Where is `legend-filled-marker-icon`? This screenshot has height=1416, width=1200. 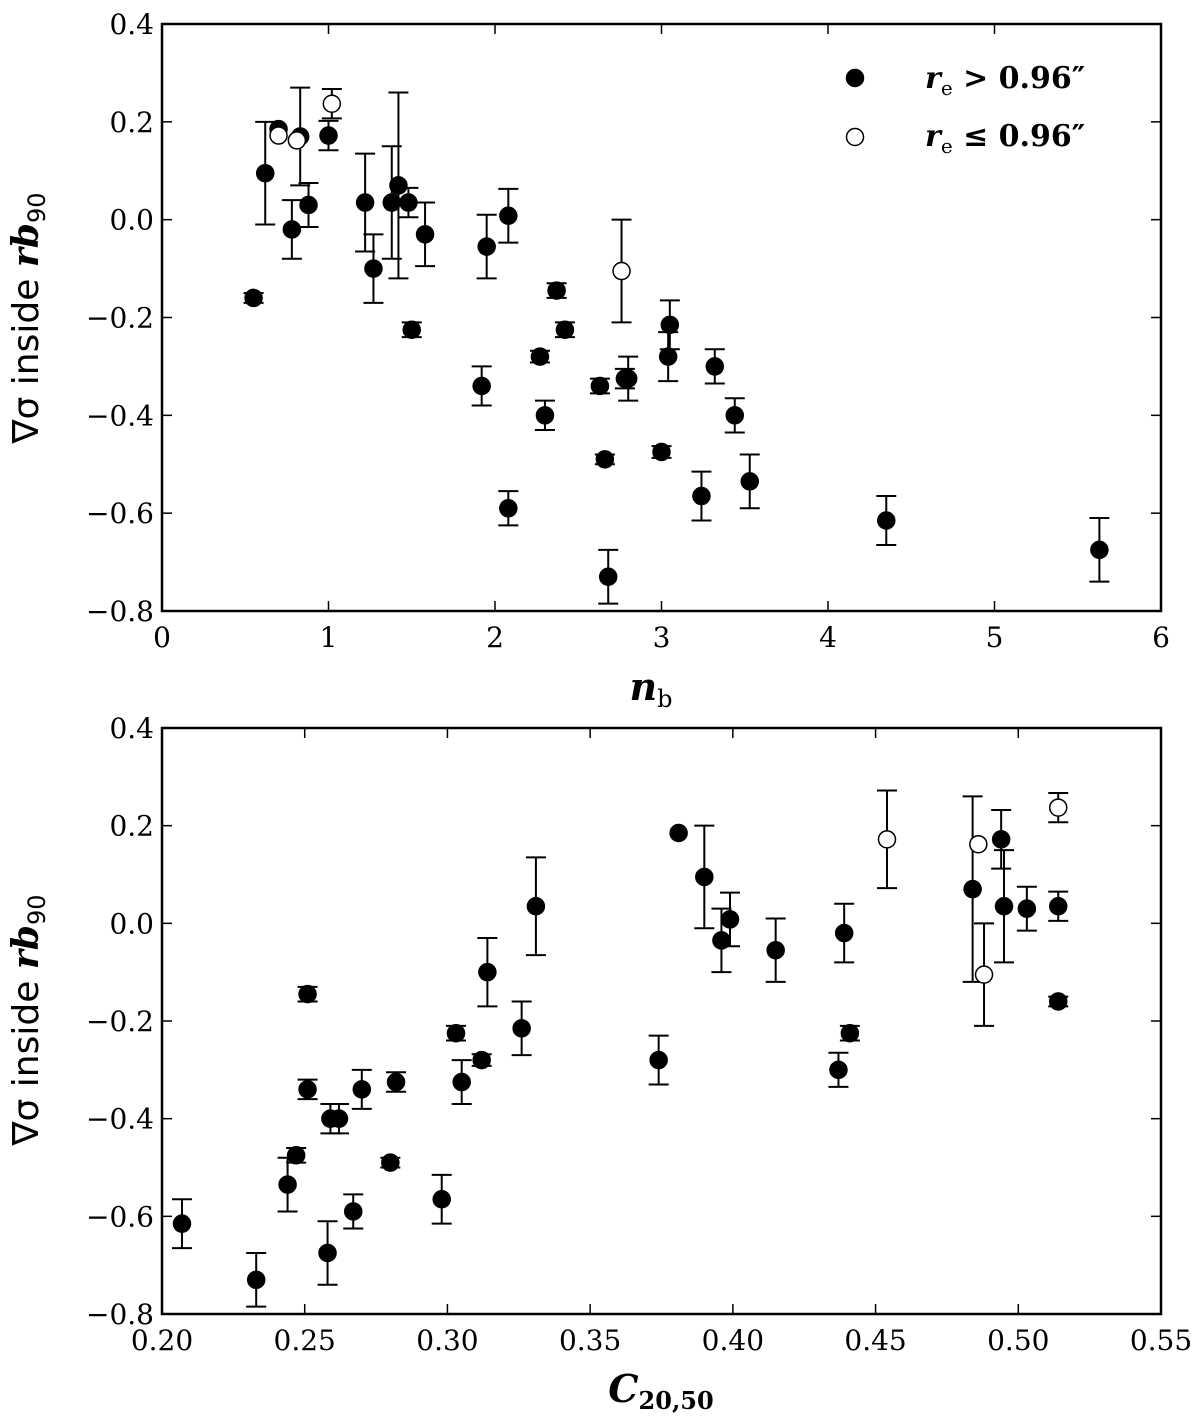
legend-filled-marker-icon is located at coordinates (855, 78).